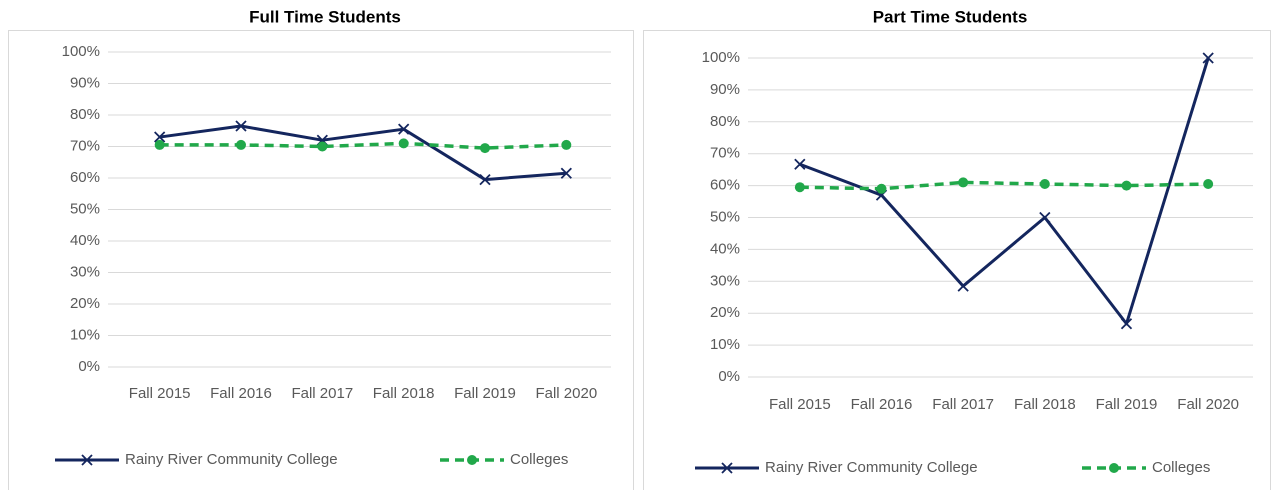  Describe the element at coordinates (950, 16) in the screenshot. I see `chart-title: Part Time Students` at that location.